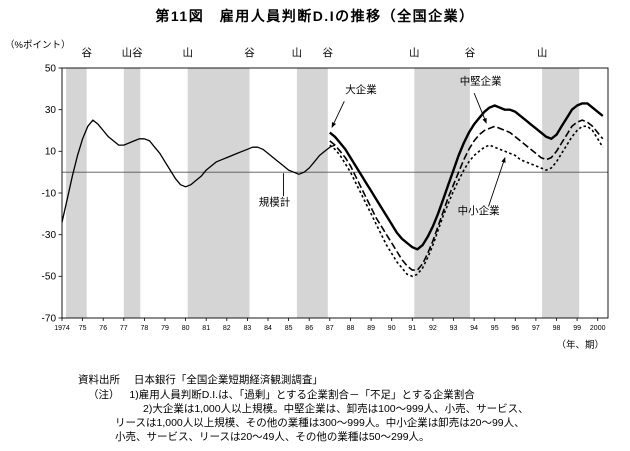 This screenshot has width=630, height=451. What do you see at coordinates (51, 110) in the screenshot?
I see `y-tick-label: 30` at bounding box center [51, 110].